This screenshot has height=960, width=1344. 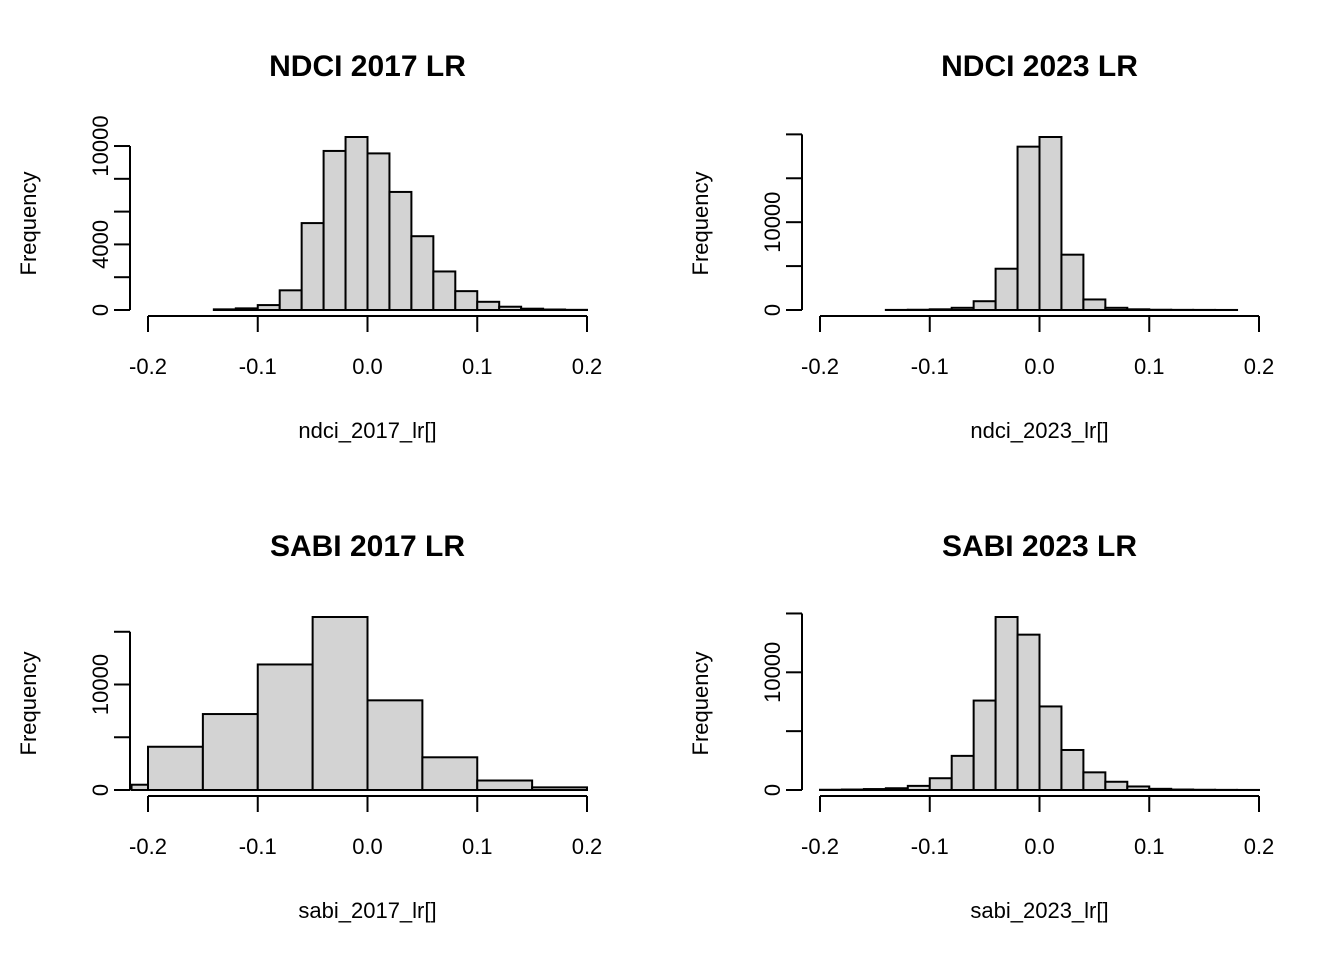 What do you see at coordinates (367, 66) in the screenshot?
I see `chart-title: NDCI 2017 LR` at bounding box center [367, 66].